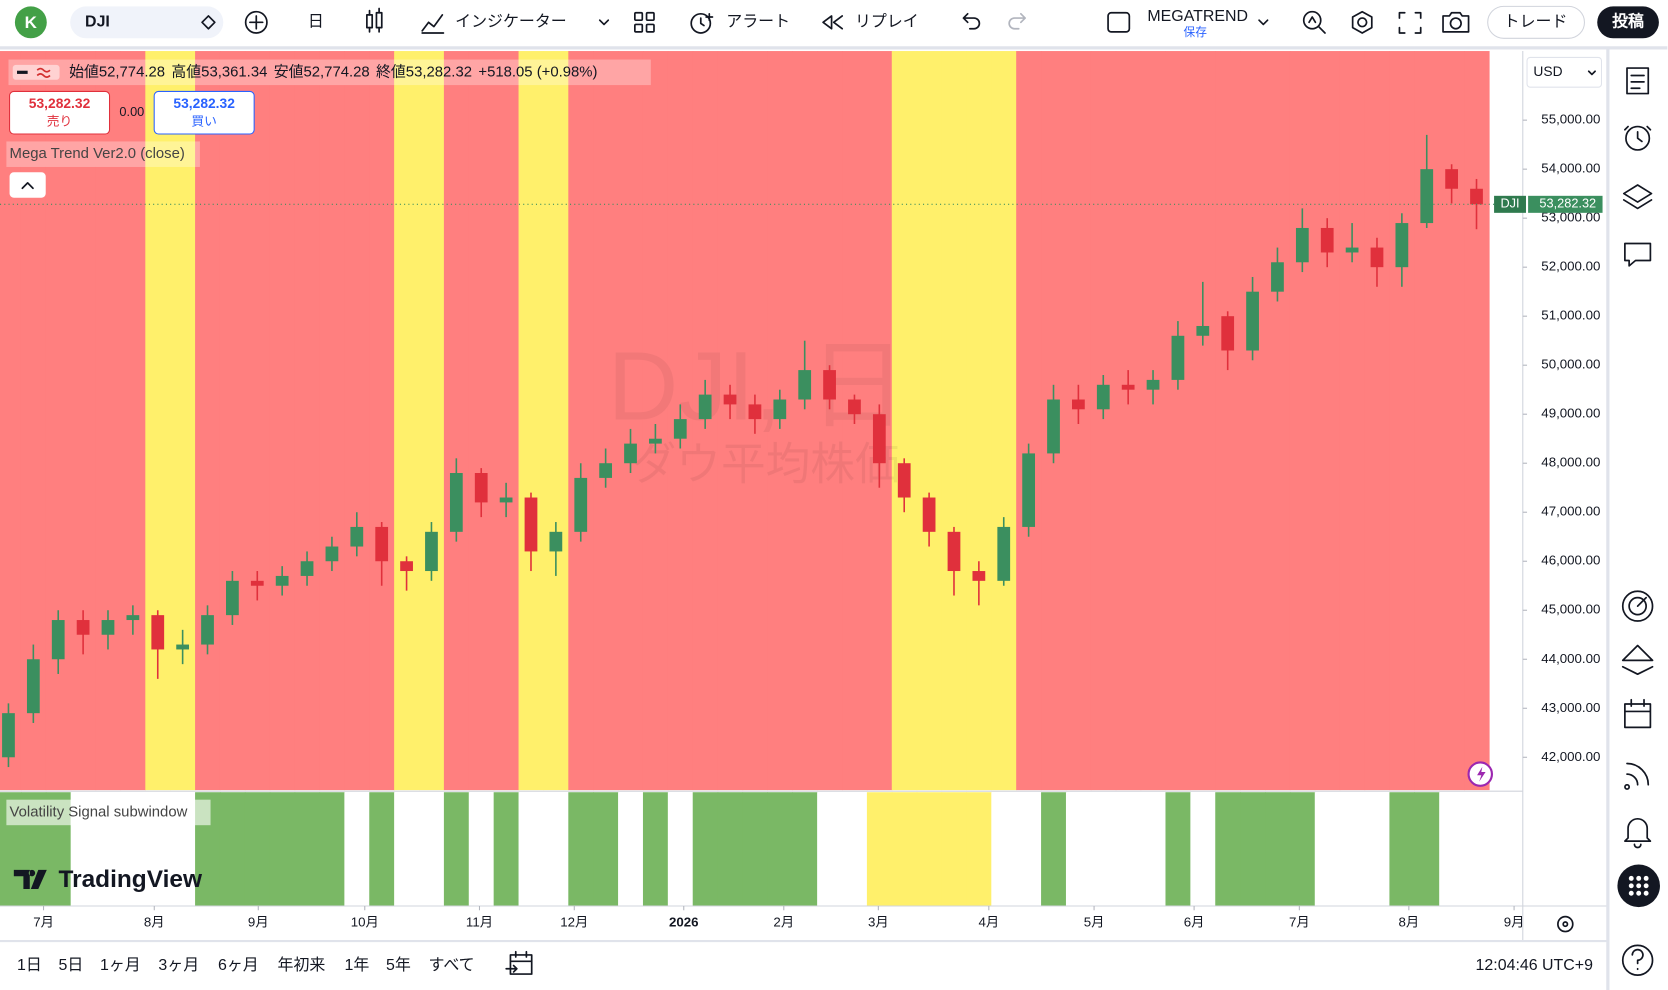 This screenshot has height=990, width=1668. Describe the element at coordinates (433, 24) in the screenshot. I see `indicator-icon` at that location.